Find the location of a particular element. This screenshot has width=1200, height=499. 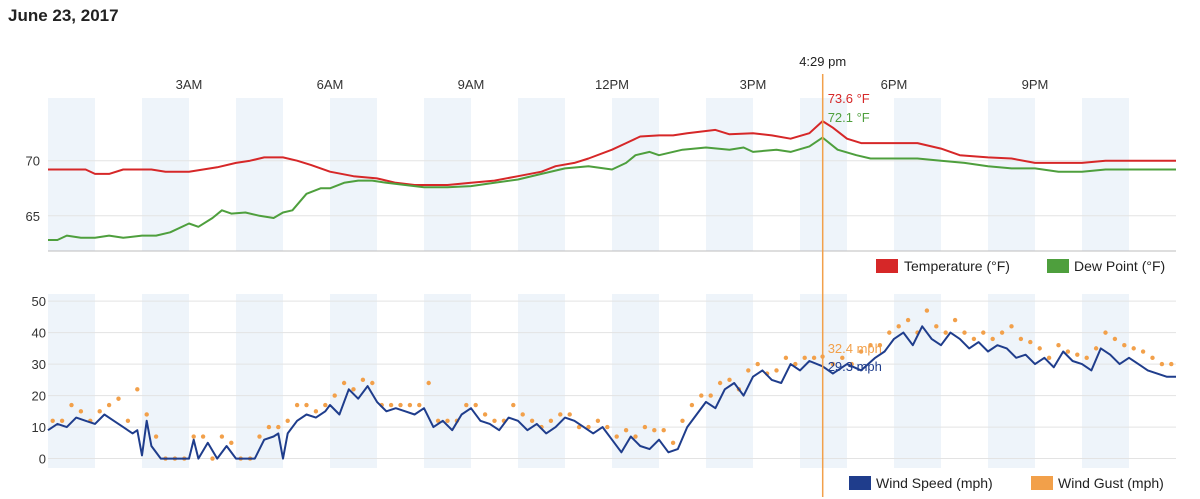

time-tick-labels: 3AM 6AM 9AM 12PM 3PM 6PM 9PM is located at coordinates (612, 84).